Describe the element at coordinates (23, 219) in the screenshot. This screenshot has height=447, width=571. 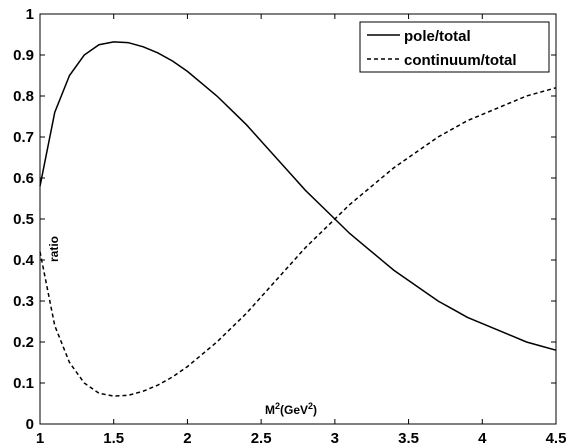
I see `y-tick-label: 0.5` at that location.